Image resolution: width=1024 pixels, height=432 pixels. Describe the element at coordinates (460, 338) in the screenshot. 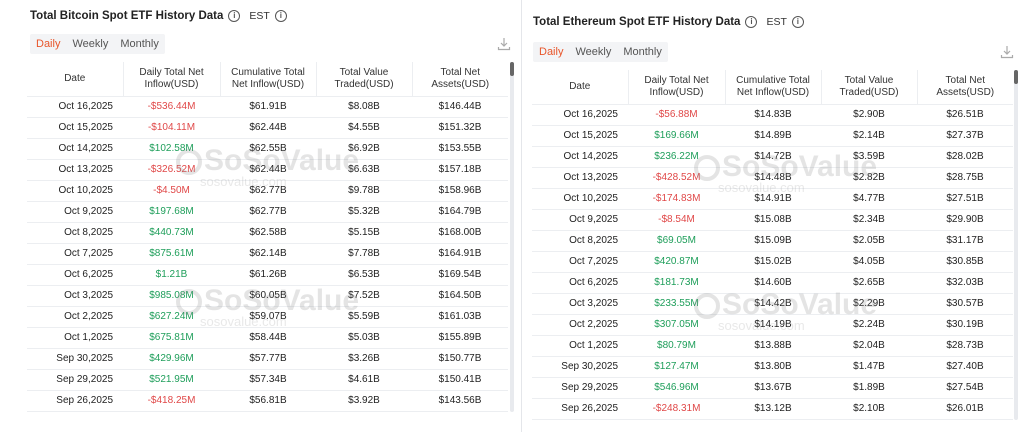

I see `net-assets-cell: $155.89B` at that location.